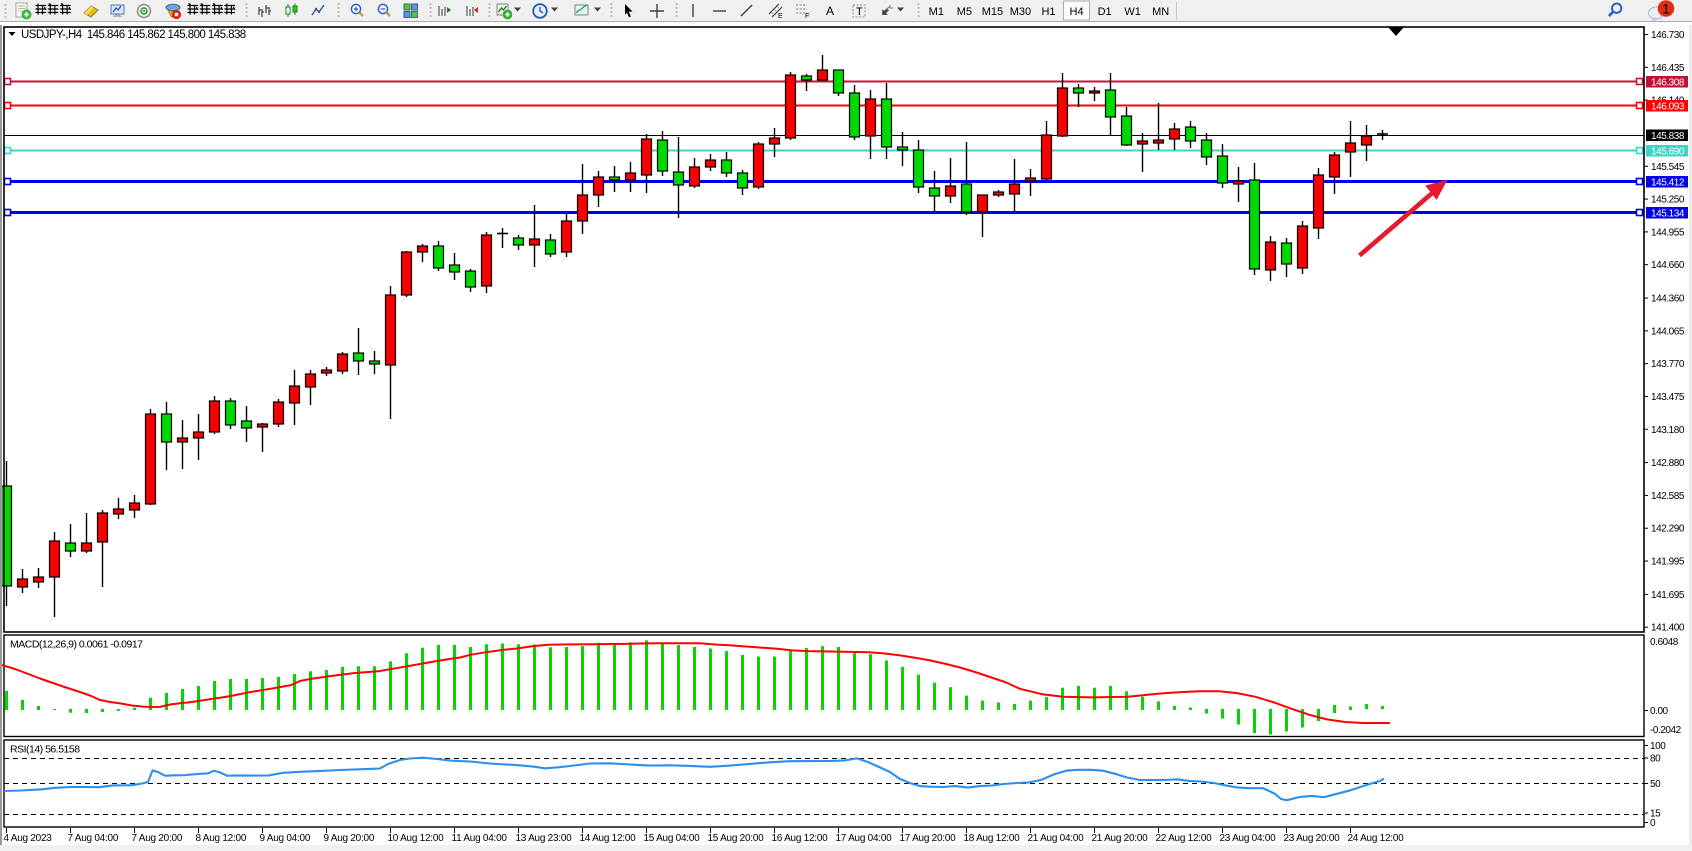 Image resolution: width=1692 pixels, height=851 pixels. Describe the element at coordinates (1668, 496) in the screenshot. I see `svg-text: 142.585` at that location.